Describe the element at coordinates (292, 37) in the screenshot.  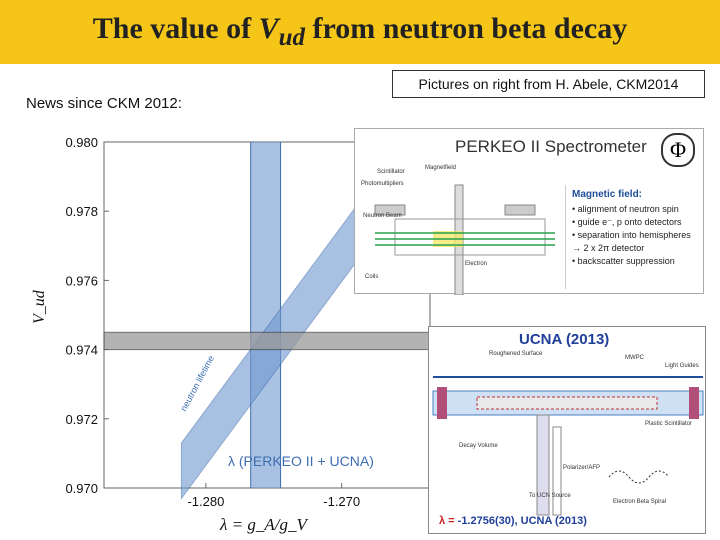
I see `title-subscript: ud` at that location.